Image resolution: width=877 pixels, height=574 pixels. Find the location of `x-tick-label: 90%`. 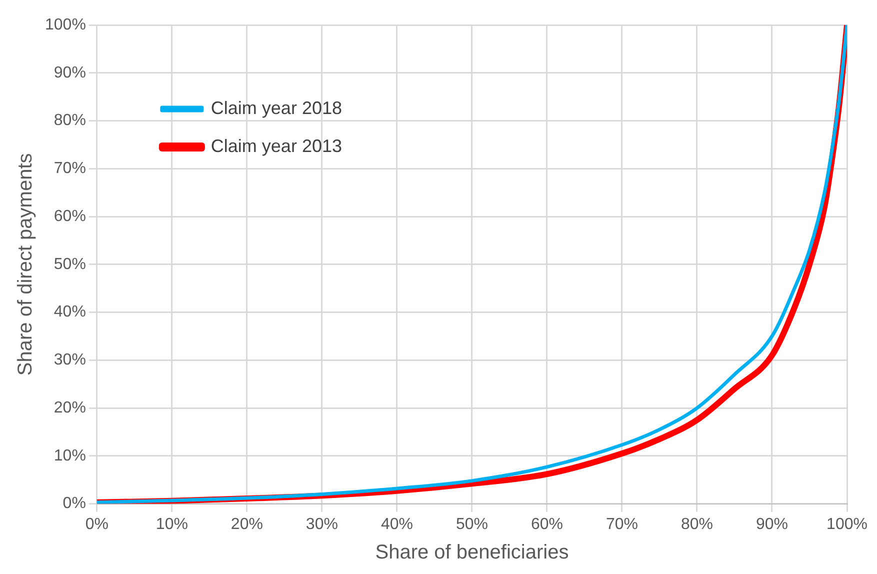

x-tick-label: 90% is located at coordinates (772, 524).